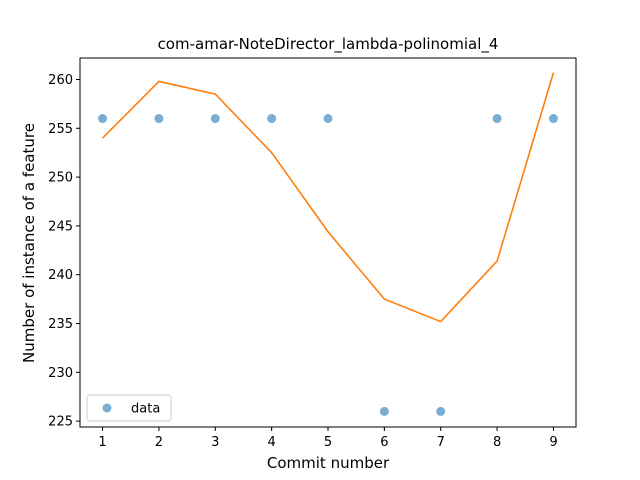 The height and width of the screenshot is (480, 640). Describe the element at coordinates (60, 275) in the screenshot. I see `y-tick-label: 240` at that location.